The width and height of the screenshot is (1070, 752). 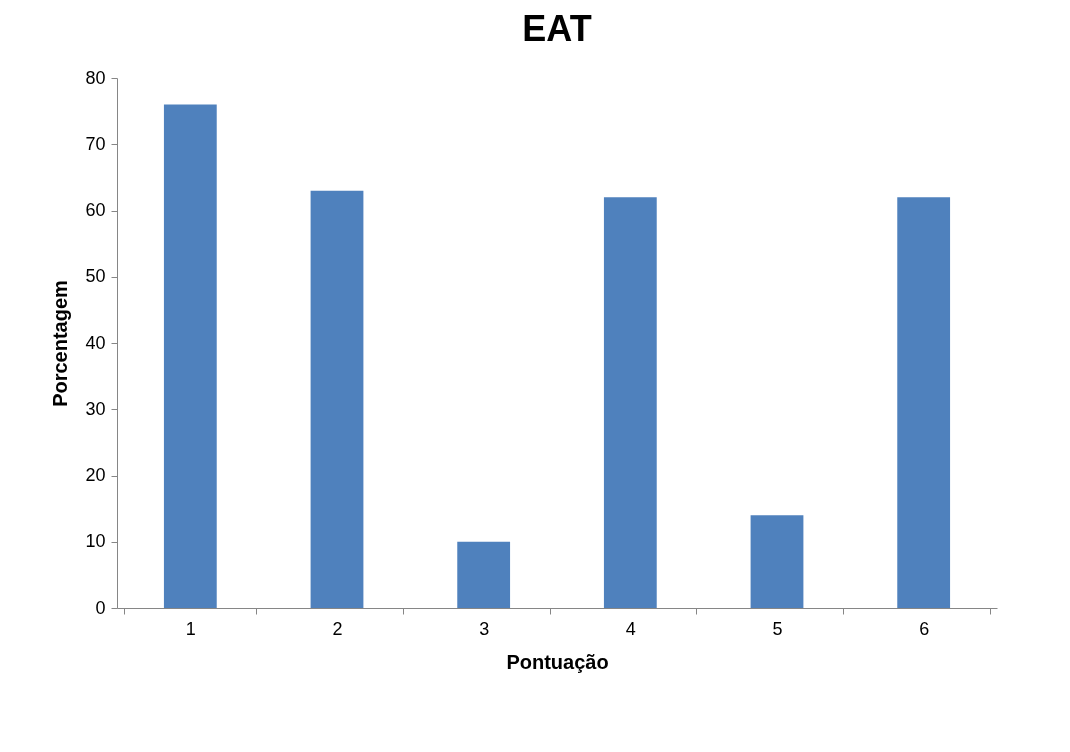 What do you see at coordinates (95, 77) in the screenshot?
I see `y-tick-label: 80` at bounding box center [95, 77].